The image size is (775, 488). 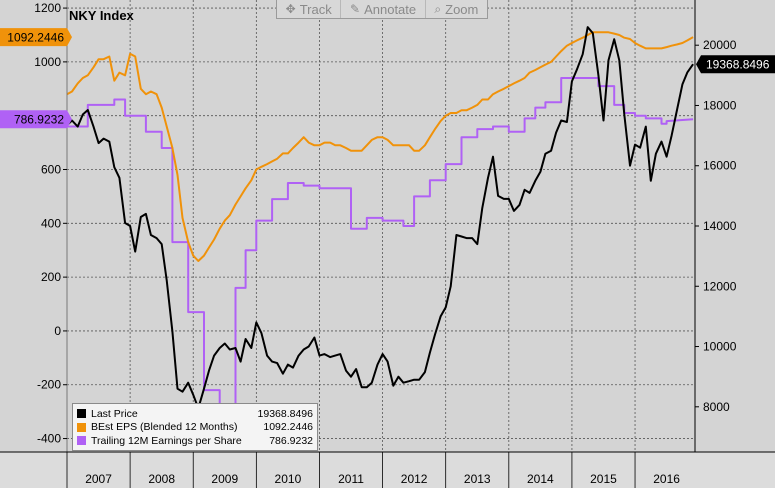 I want to click on chart-toolbar: ✥ Track ✎ Annotate ⌕ Zoom, so click(x=382, y=9).